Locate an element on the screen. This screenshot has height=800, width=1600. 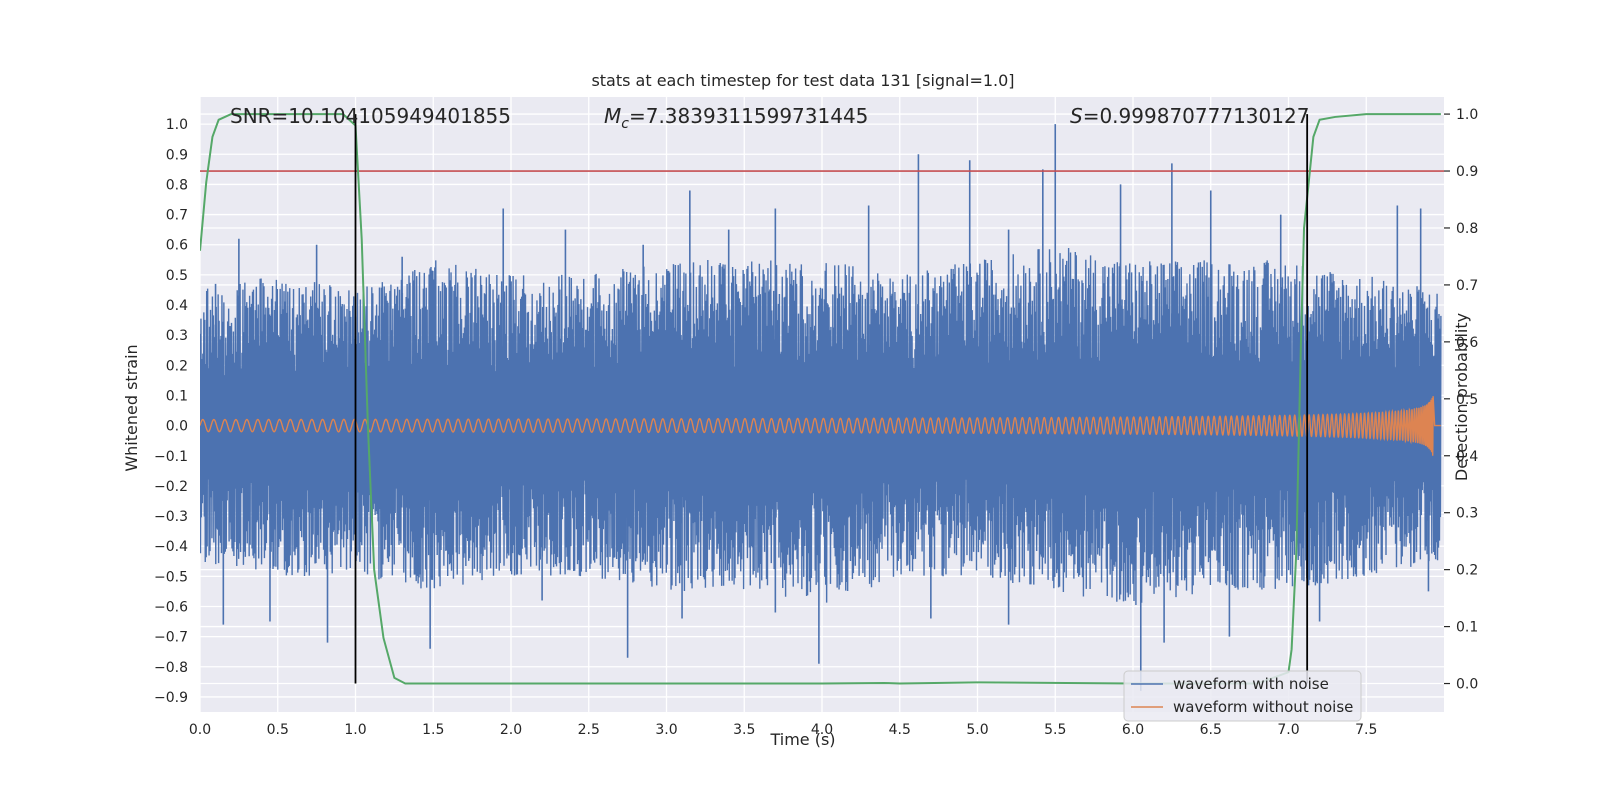
clean-line is located at coordinates (820, 426).